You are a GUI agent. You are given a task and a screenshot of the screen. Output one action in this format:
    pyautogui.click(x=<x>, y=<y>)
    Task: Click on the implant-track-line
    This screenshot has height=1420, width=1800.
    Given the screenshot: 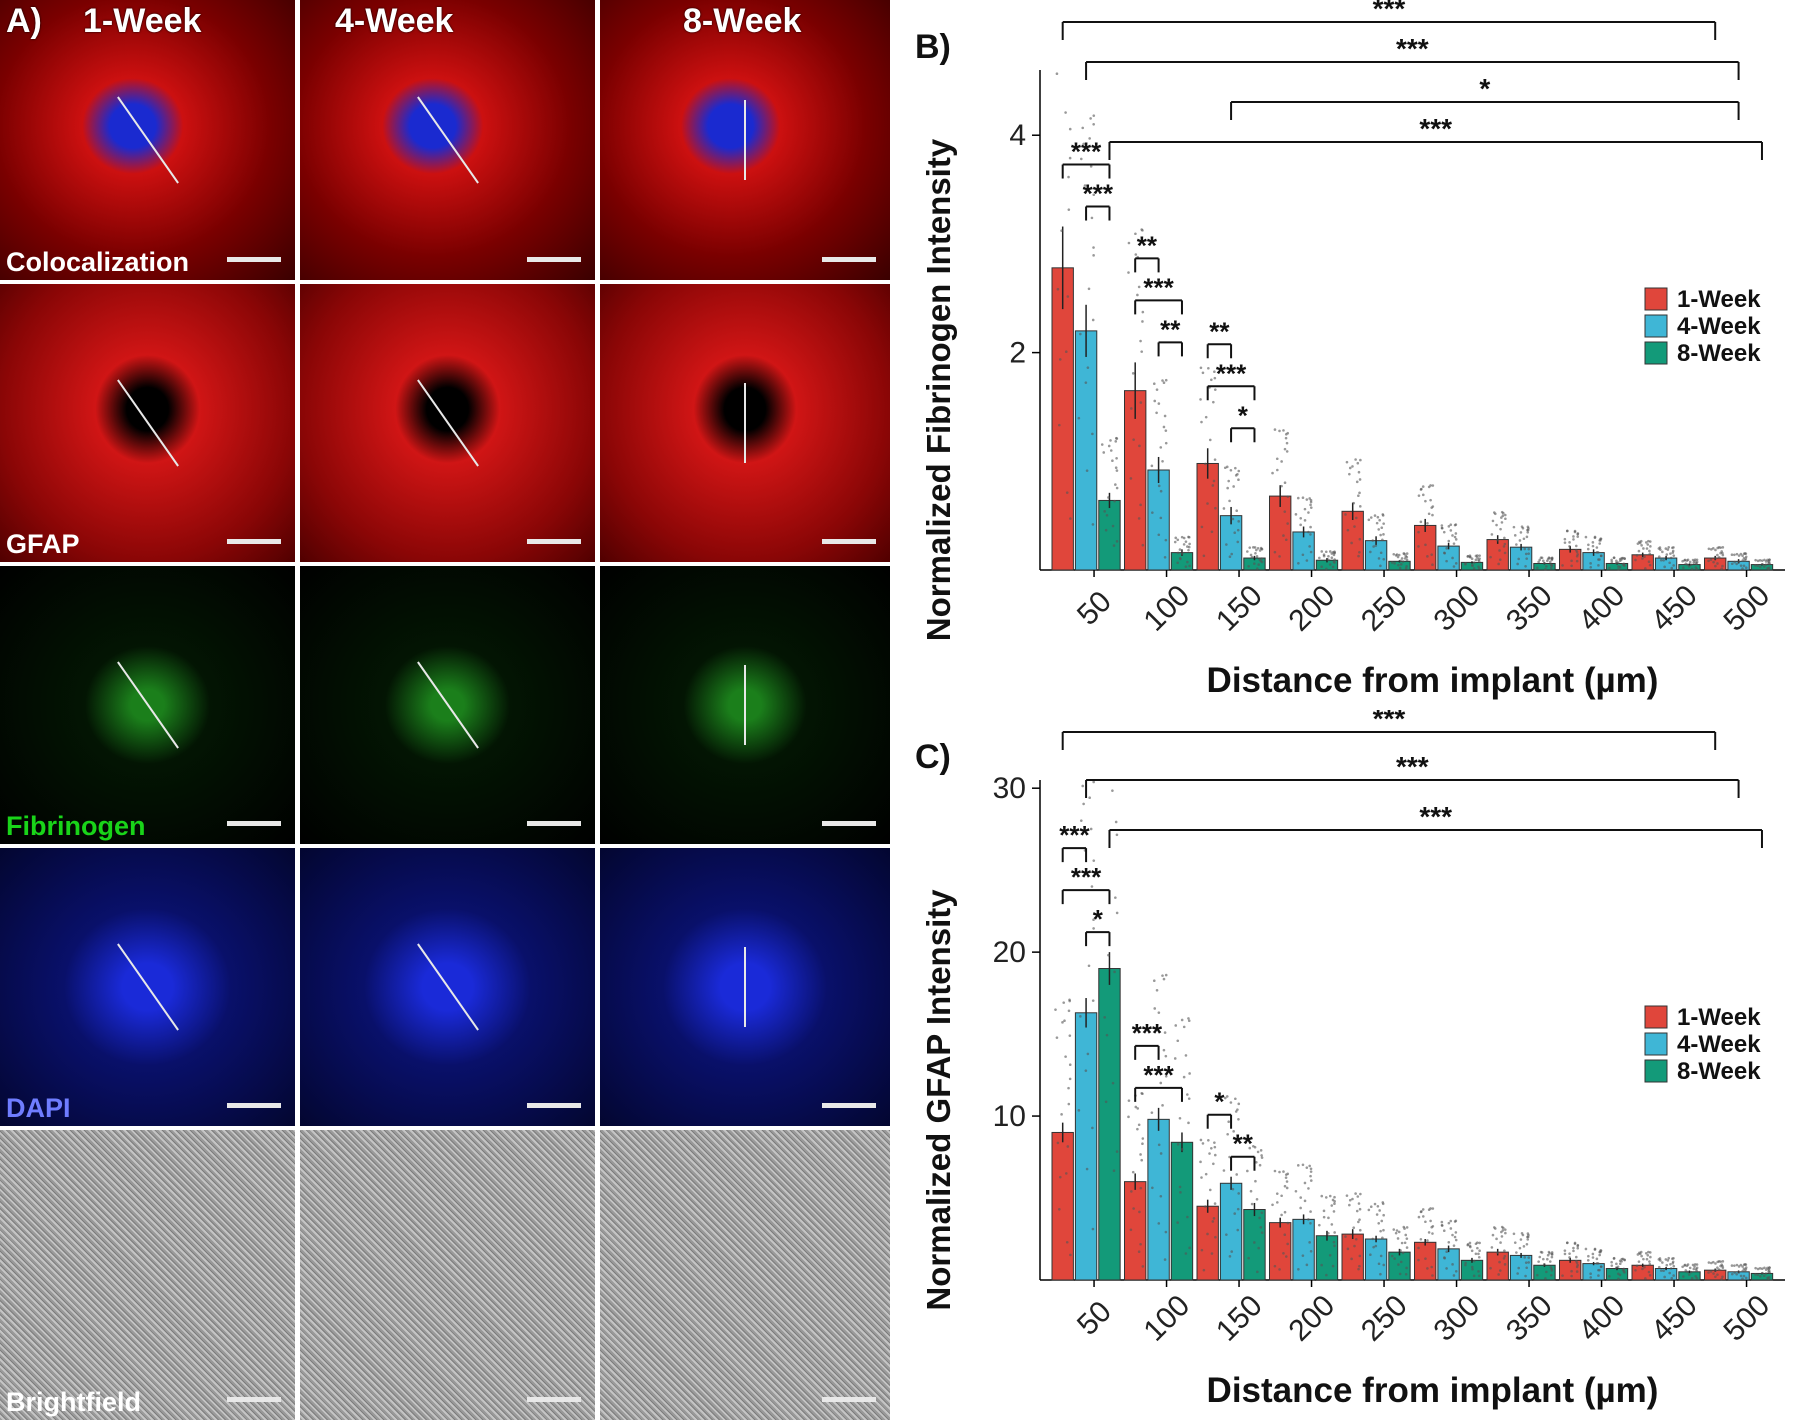 What is the action you would take?
    pyautogui.click(x=147, y=423)
    